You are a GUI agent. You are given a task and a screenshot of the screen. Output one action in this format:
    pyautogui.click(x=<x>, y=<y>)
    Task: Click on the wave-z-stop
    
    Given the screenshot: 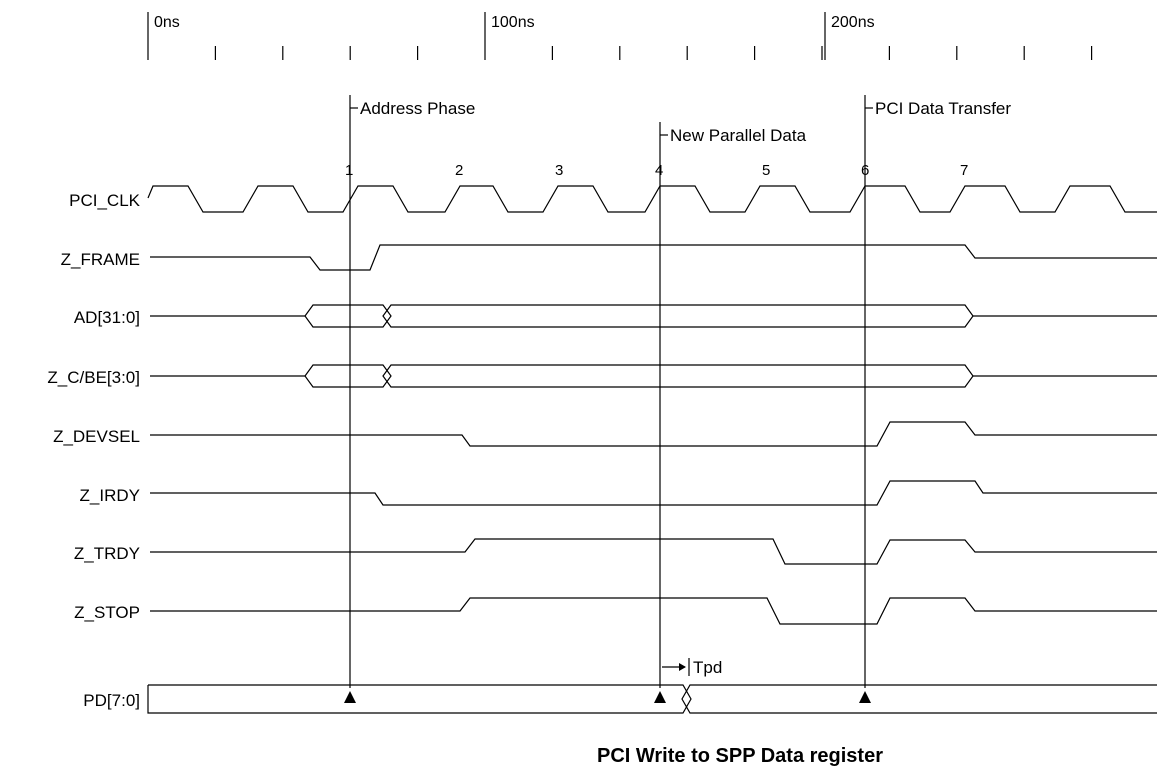 What is the action you would take?
    pyautogui.click(x=653, y=611)
    